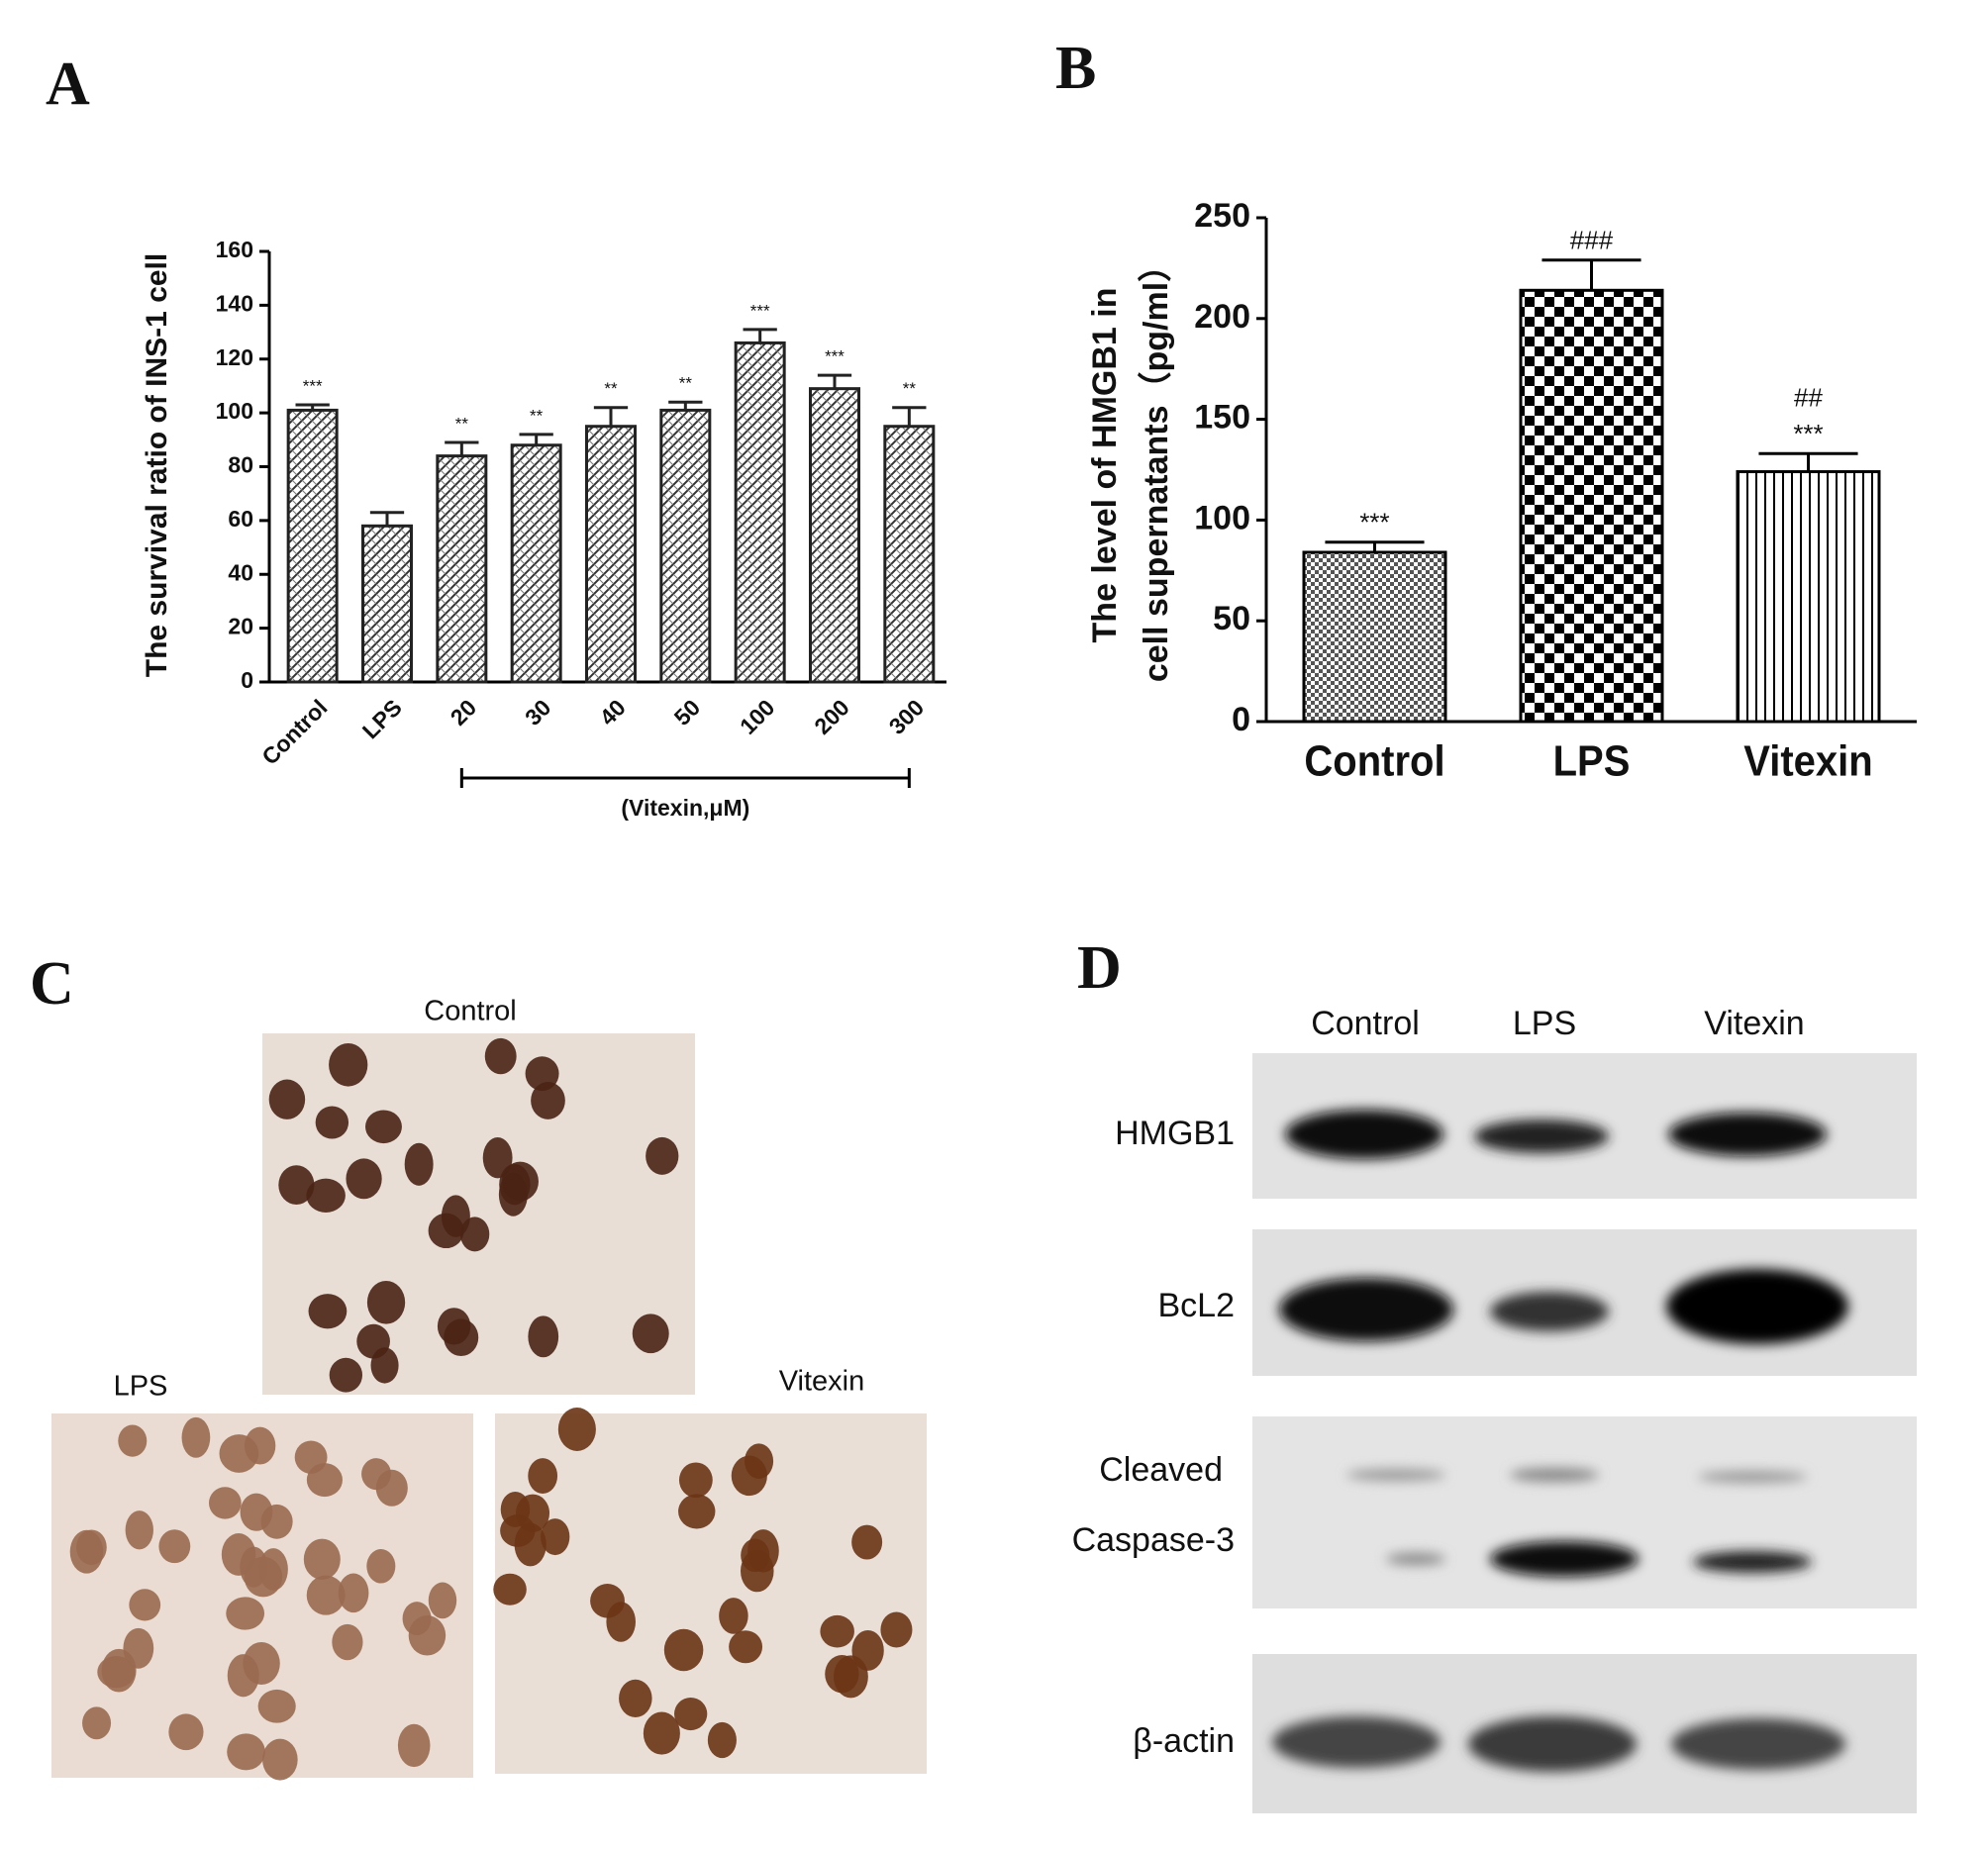 The image size is (1988, 1849). Describe the element at coordinates (463, 712) in the screenshot. I see `x-tick-label: 20` at that location.